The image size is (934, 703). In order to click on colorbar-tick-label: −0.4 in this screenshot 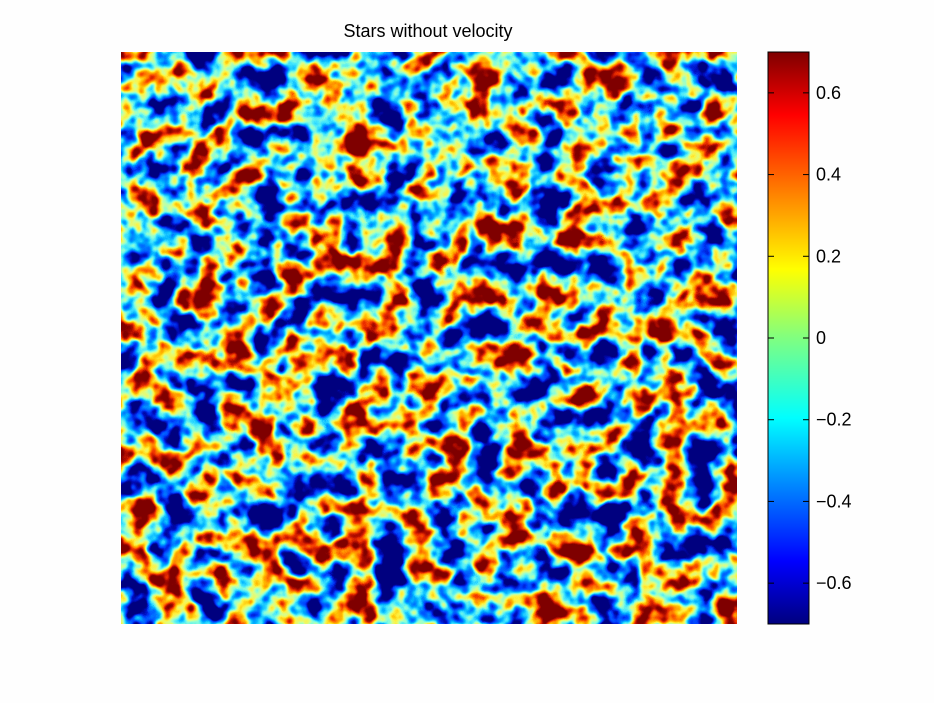, I will do `click(834, 501)`.